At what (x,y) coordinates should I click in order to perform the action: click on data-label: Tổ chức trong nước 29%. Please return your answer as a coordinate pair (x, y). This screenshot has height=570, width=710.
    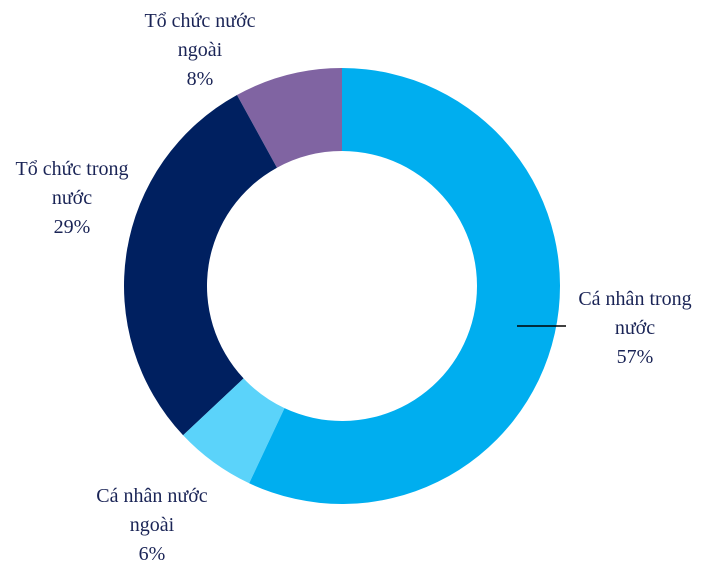
    Looking at the image, I should click on (72, 198).